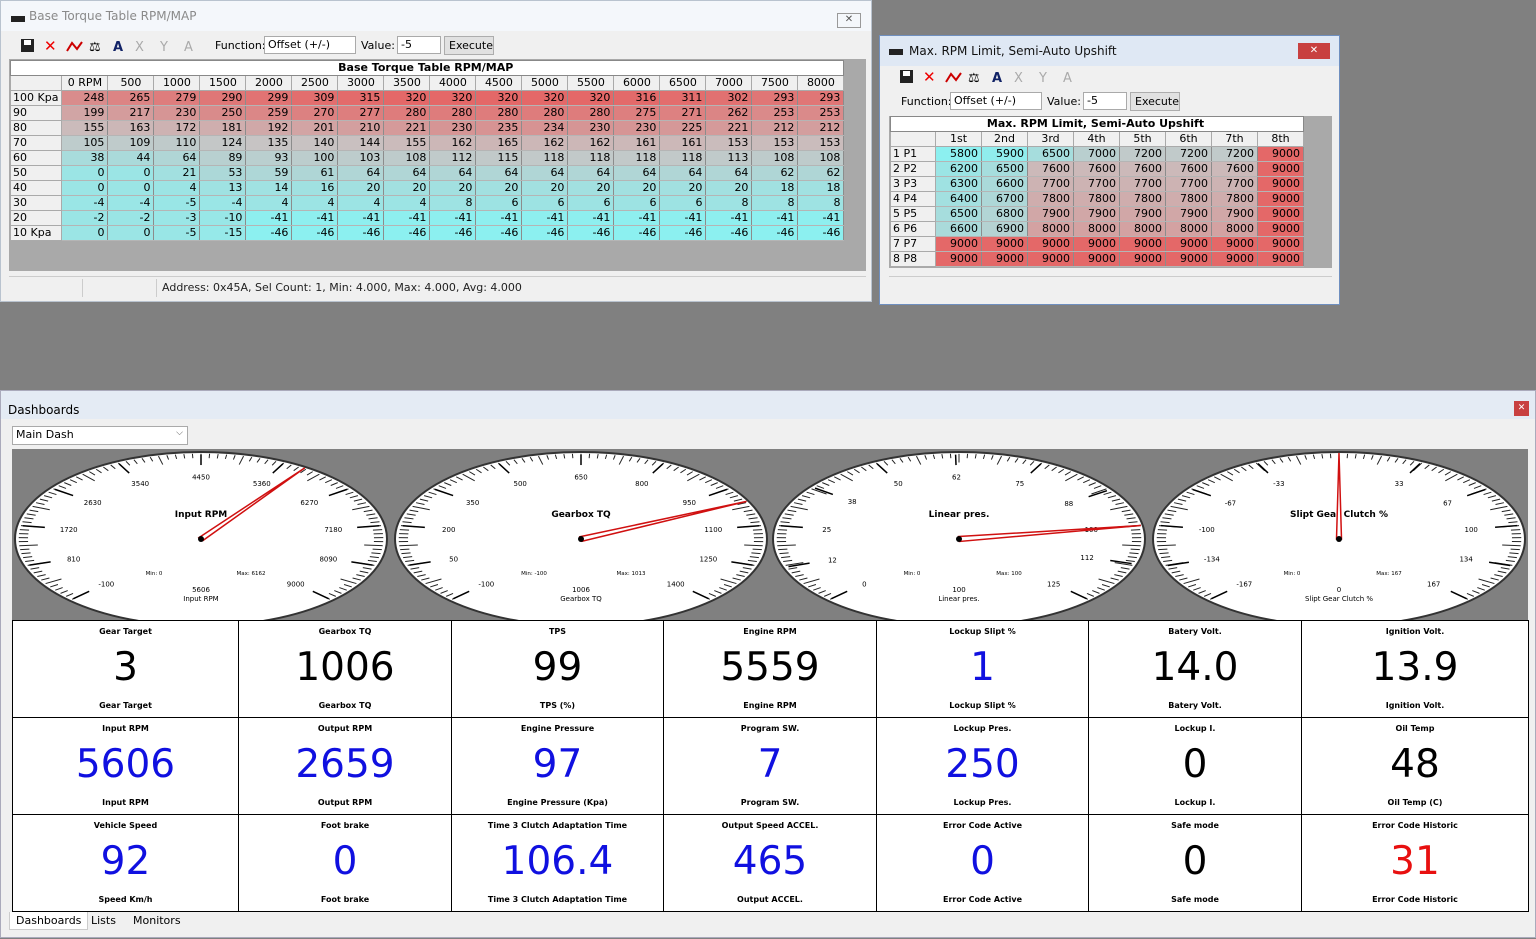  I want to click on cell: 53, so click(223, 173).